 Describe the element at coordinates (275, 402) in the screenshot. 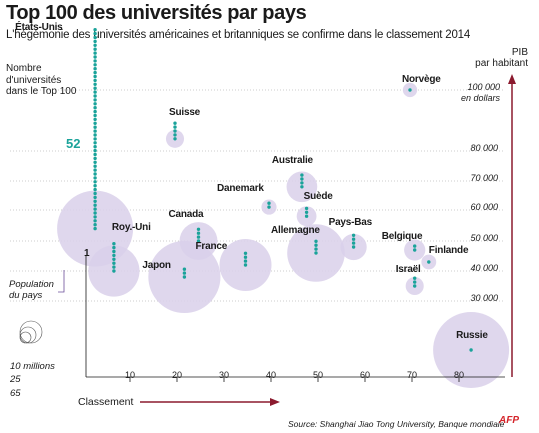

I see `x-axis-arrowhead` at that location.